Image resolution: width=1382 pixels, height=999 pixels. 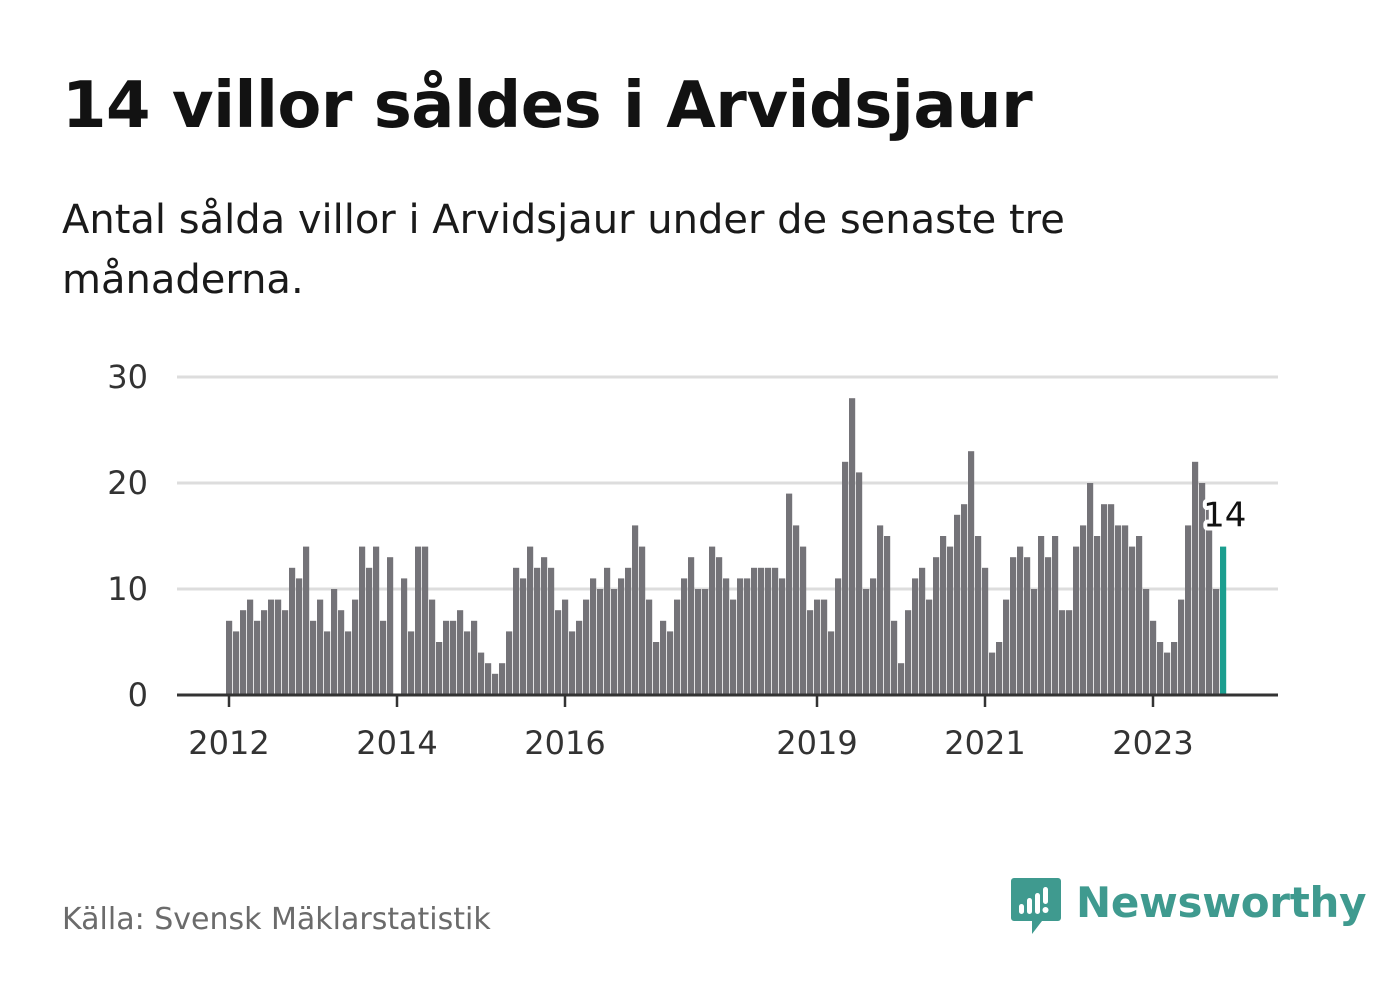 I want to click on y-axis: 0 10 20 30, so click(x=127, y=536).